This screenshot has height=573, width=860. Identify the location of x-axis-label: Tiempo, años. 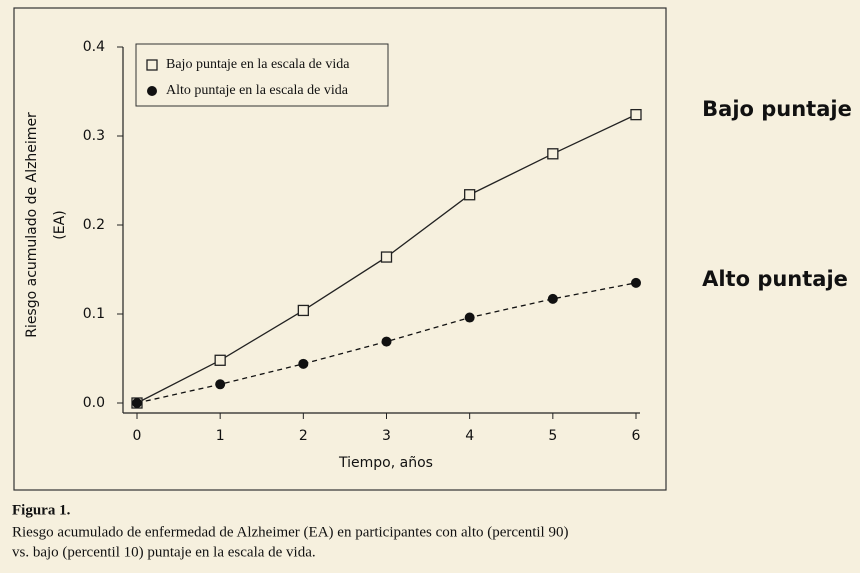
(385, 463).